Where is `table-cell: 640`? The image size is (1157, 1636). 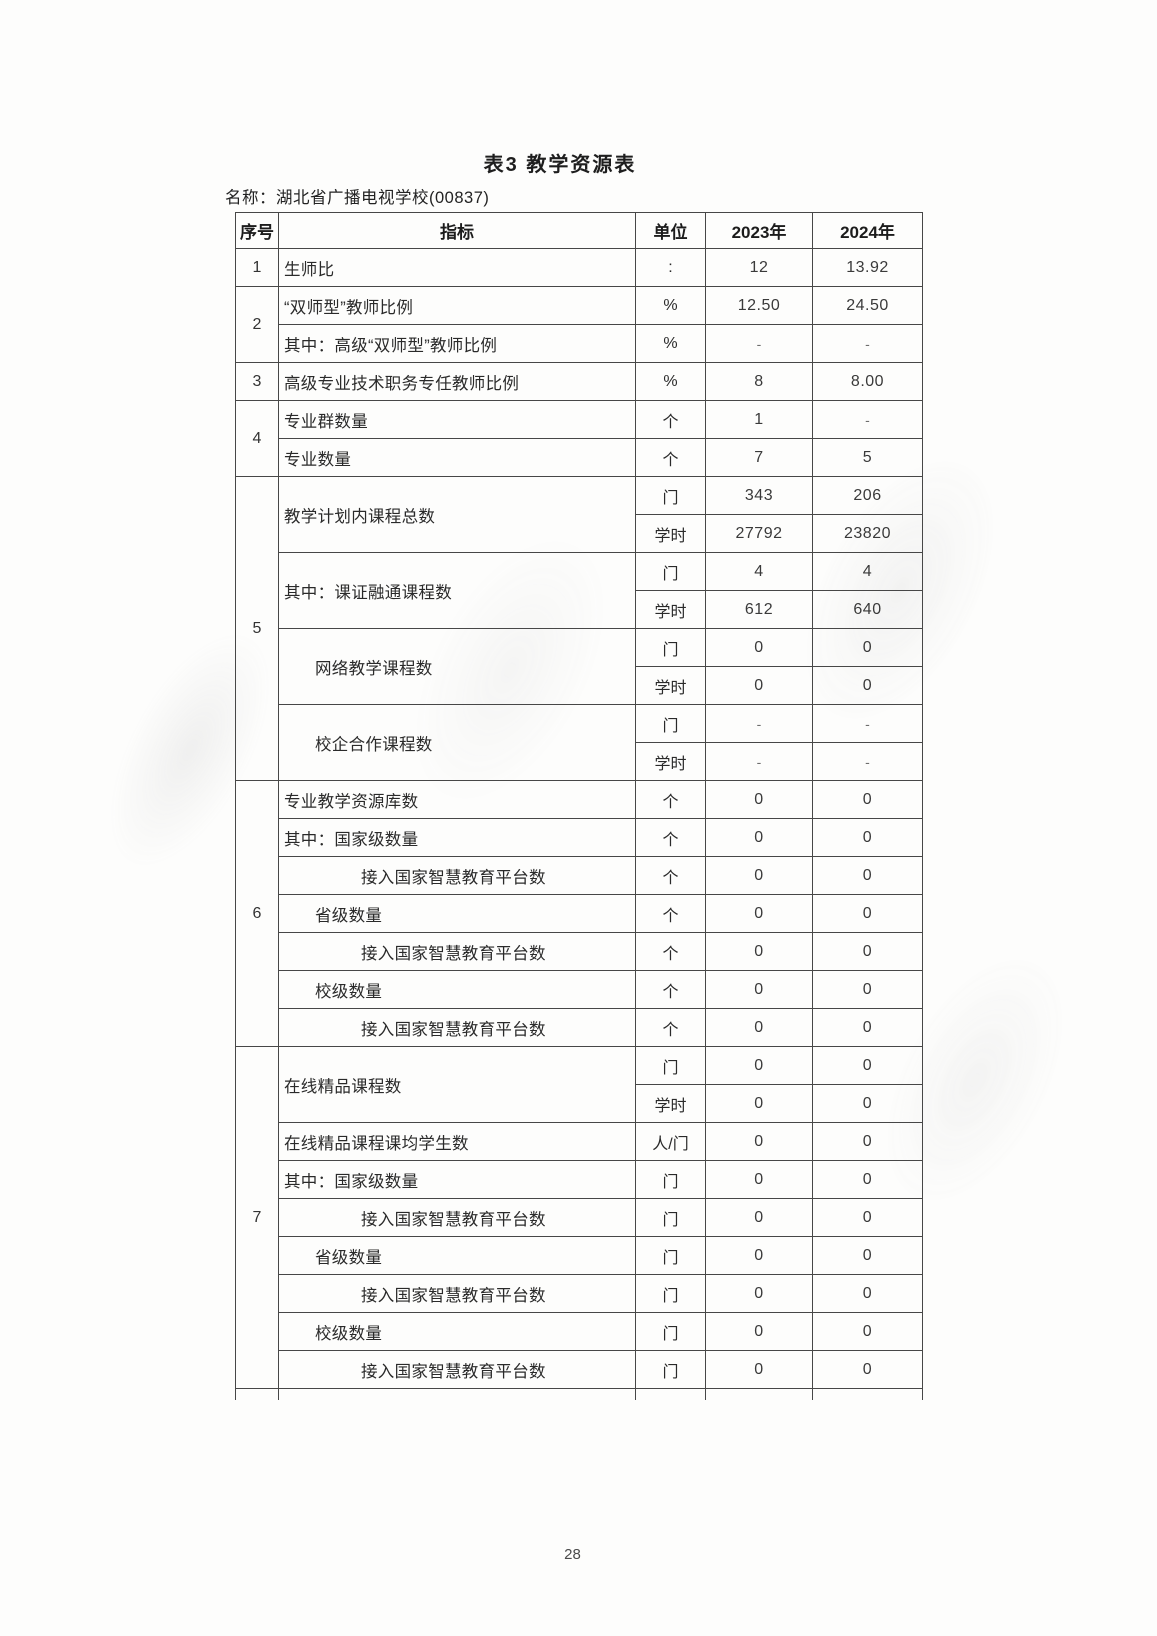 table-cell: 640 is located at coordinates (867, 609).